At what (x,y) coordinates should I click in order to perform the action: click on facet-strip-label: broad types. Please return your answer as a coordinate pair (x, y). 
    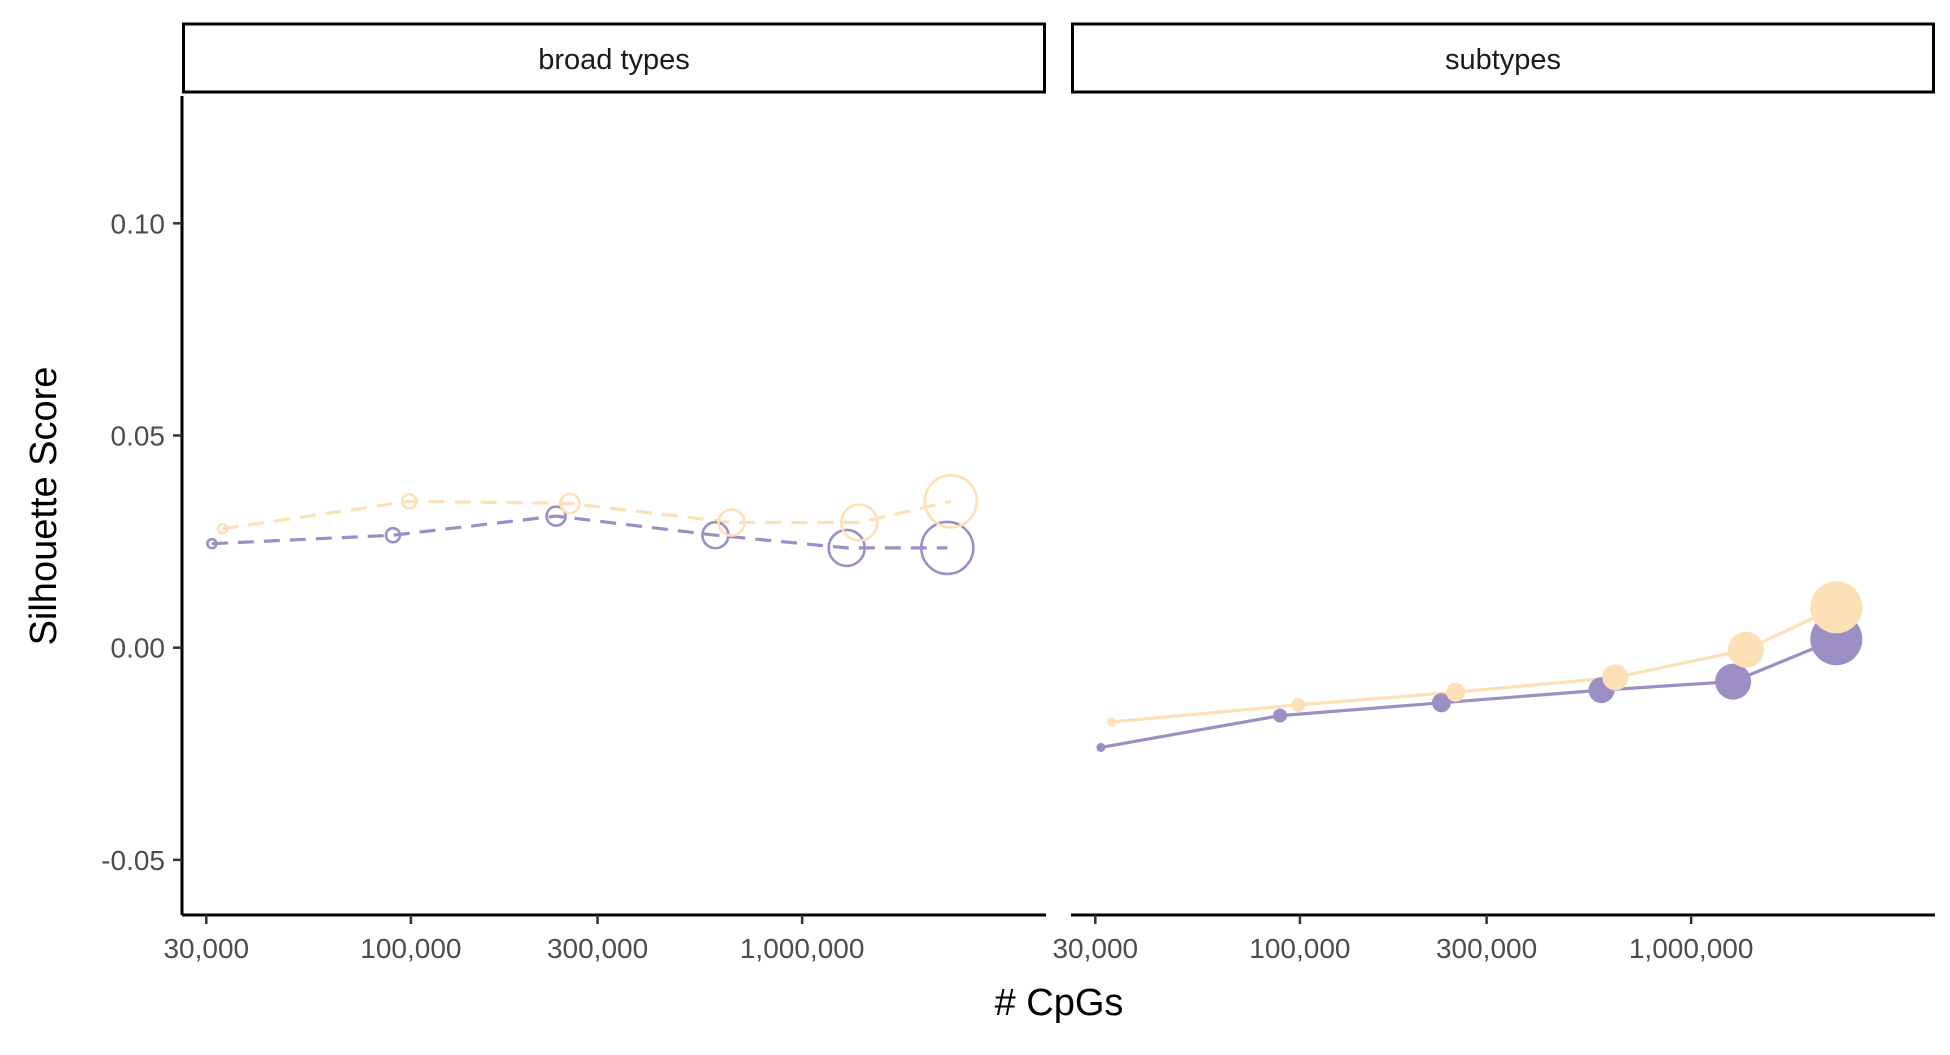
    Looking at the image, I should click on (614, 60).